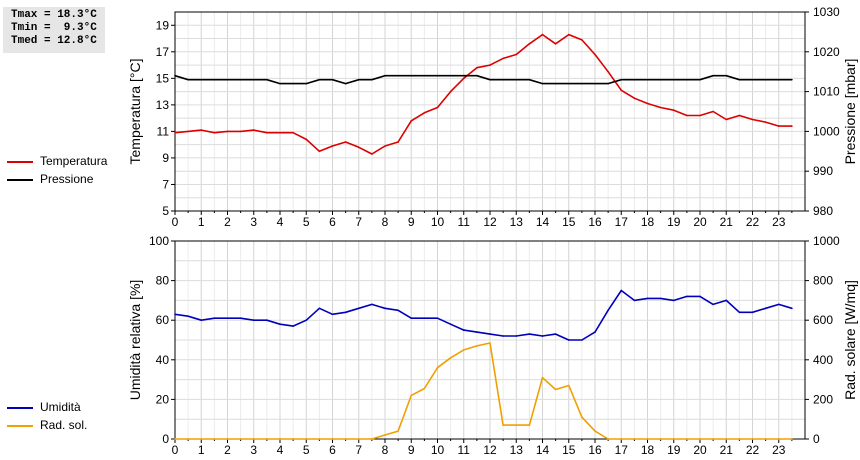 The width and height of the screenshot is (860, 460). What do you see at coordinates (54, 30) in the screenshot?
I see `stats-box: Tmax = 18.3°C Tmin = 9.3°C Tmed = 12.8°C` at bounding box center [54, 30].